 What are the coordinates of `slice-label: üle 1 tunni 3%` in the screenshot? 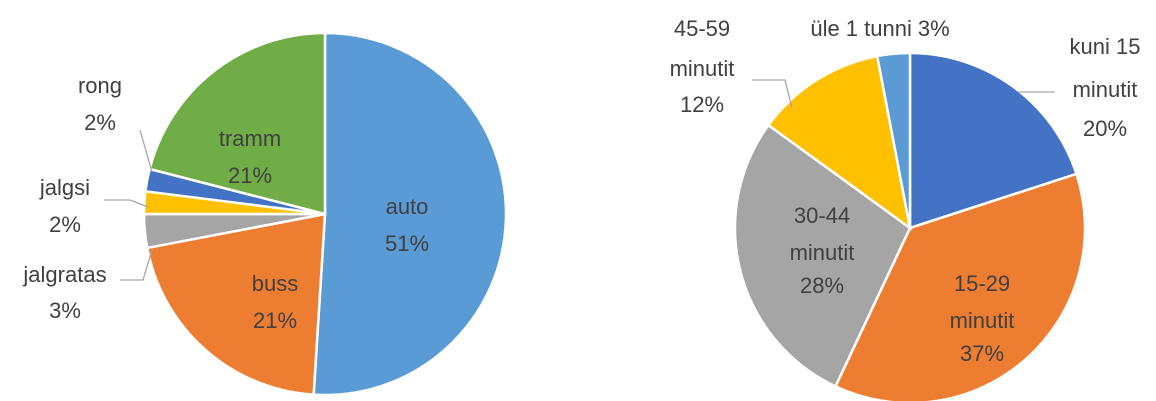 It's located at (879, 28).